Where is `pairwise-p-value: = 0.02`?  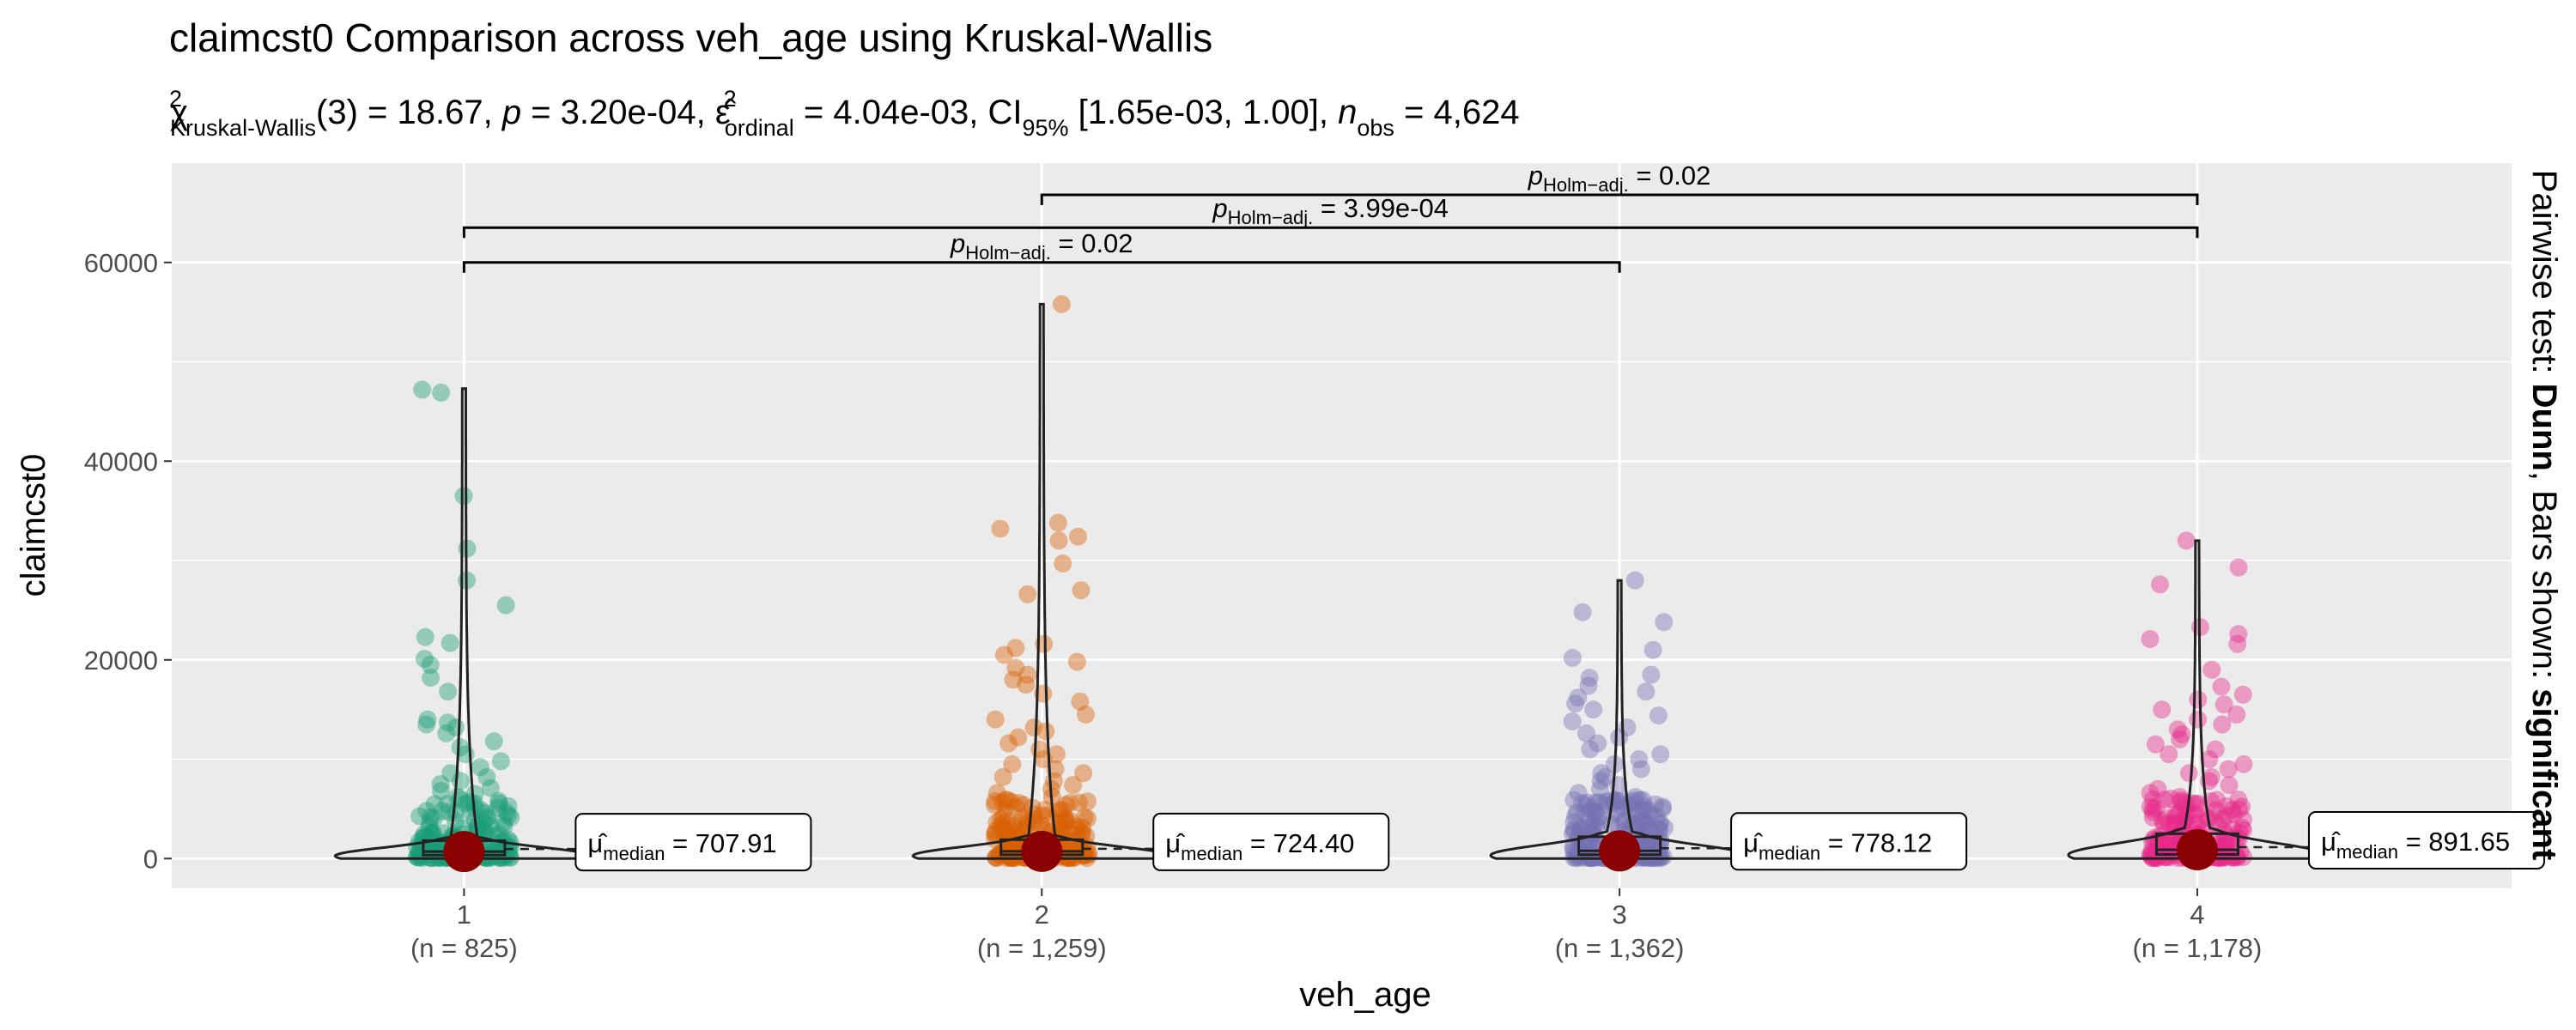 pairwise-p-value: = 0.02 is located at coordinates (1092, 243).